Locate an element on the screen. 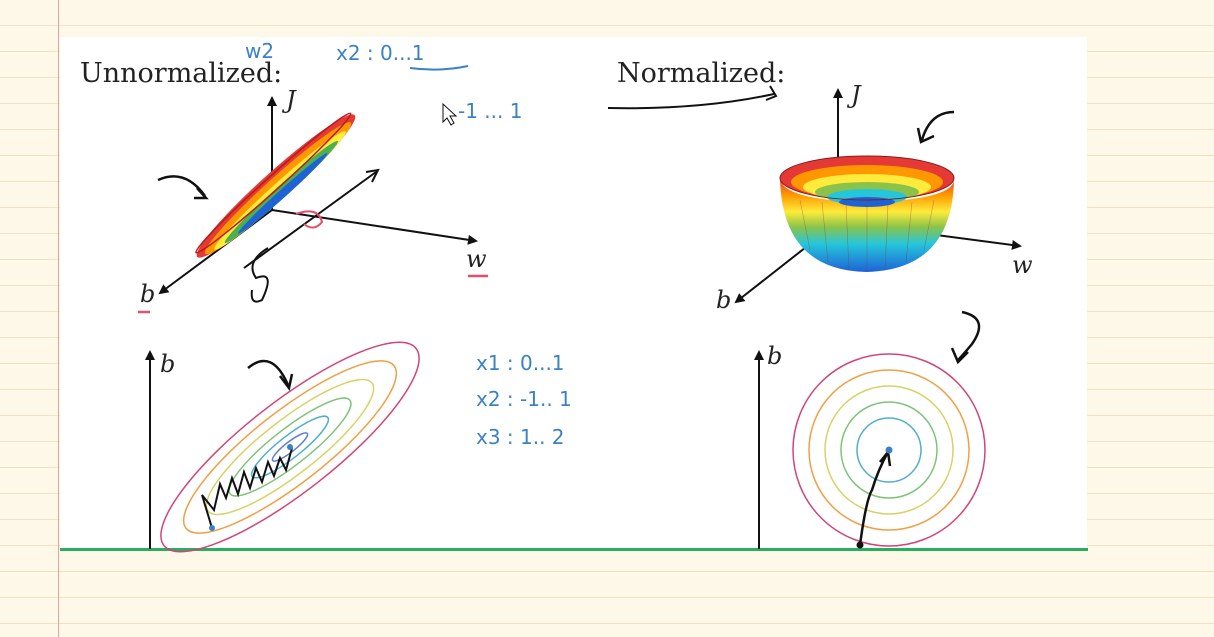 The width and height of the screenshot is (1214, 637). note-x3-range: x3 : 1.. 2 is located at coordinates (520, 437).